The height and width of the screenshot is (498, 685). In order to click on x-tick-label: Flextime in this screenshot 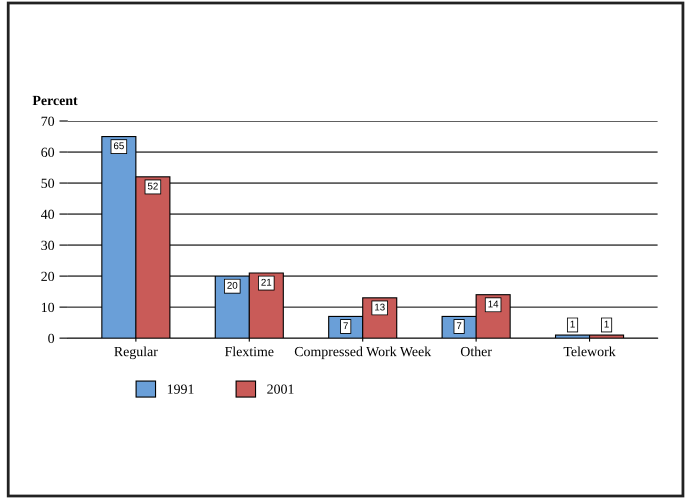, I will do `click(249, 351)`.